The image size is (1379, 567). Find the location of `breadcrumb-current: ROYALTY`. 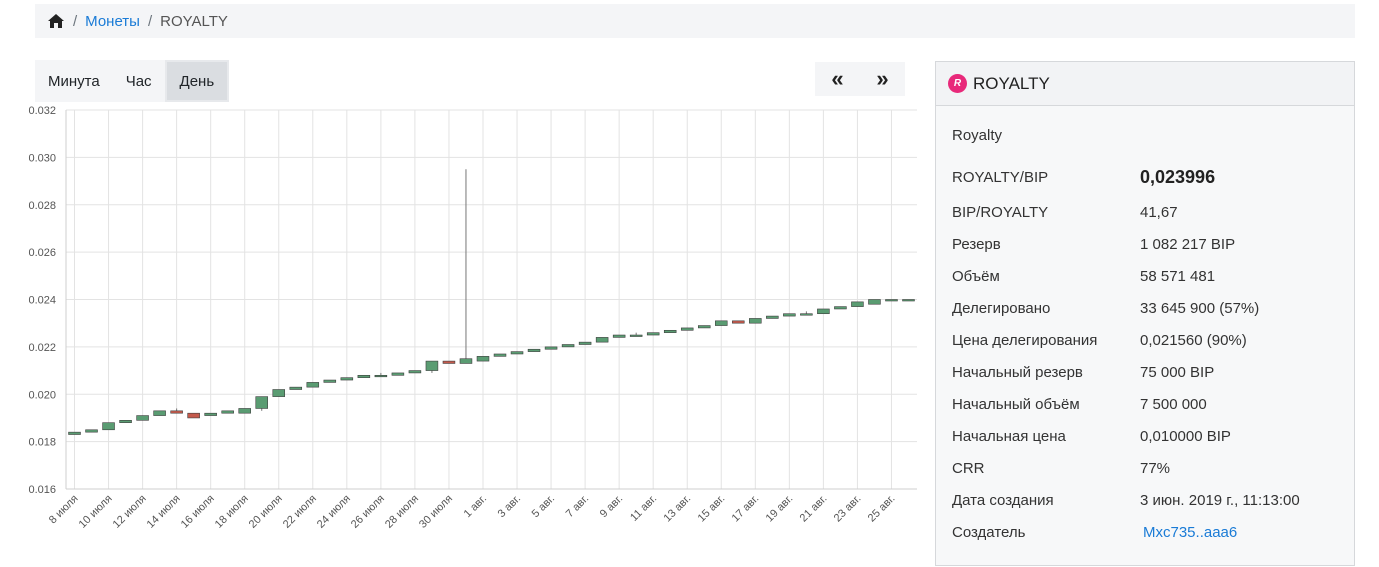

breadcrumb-current: ROYALTY is located at coordinates (194, 21).